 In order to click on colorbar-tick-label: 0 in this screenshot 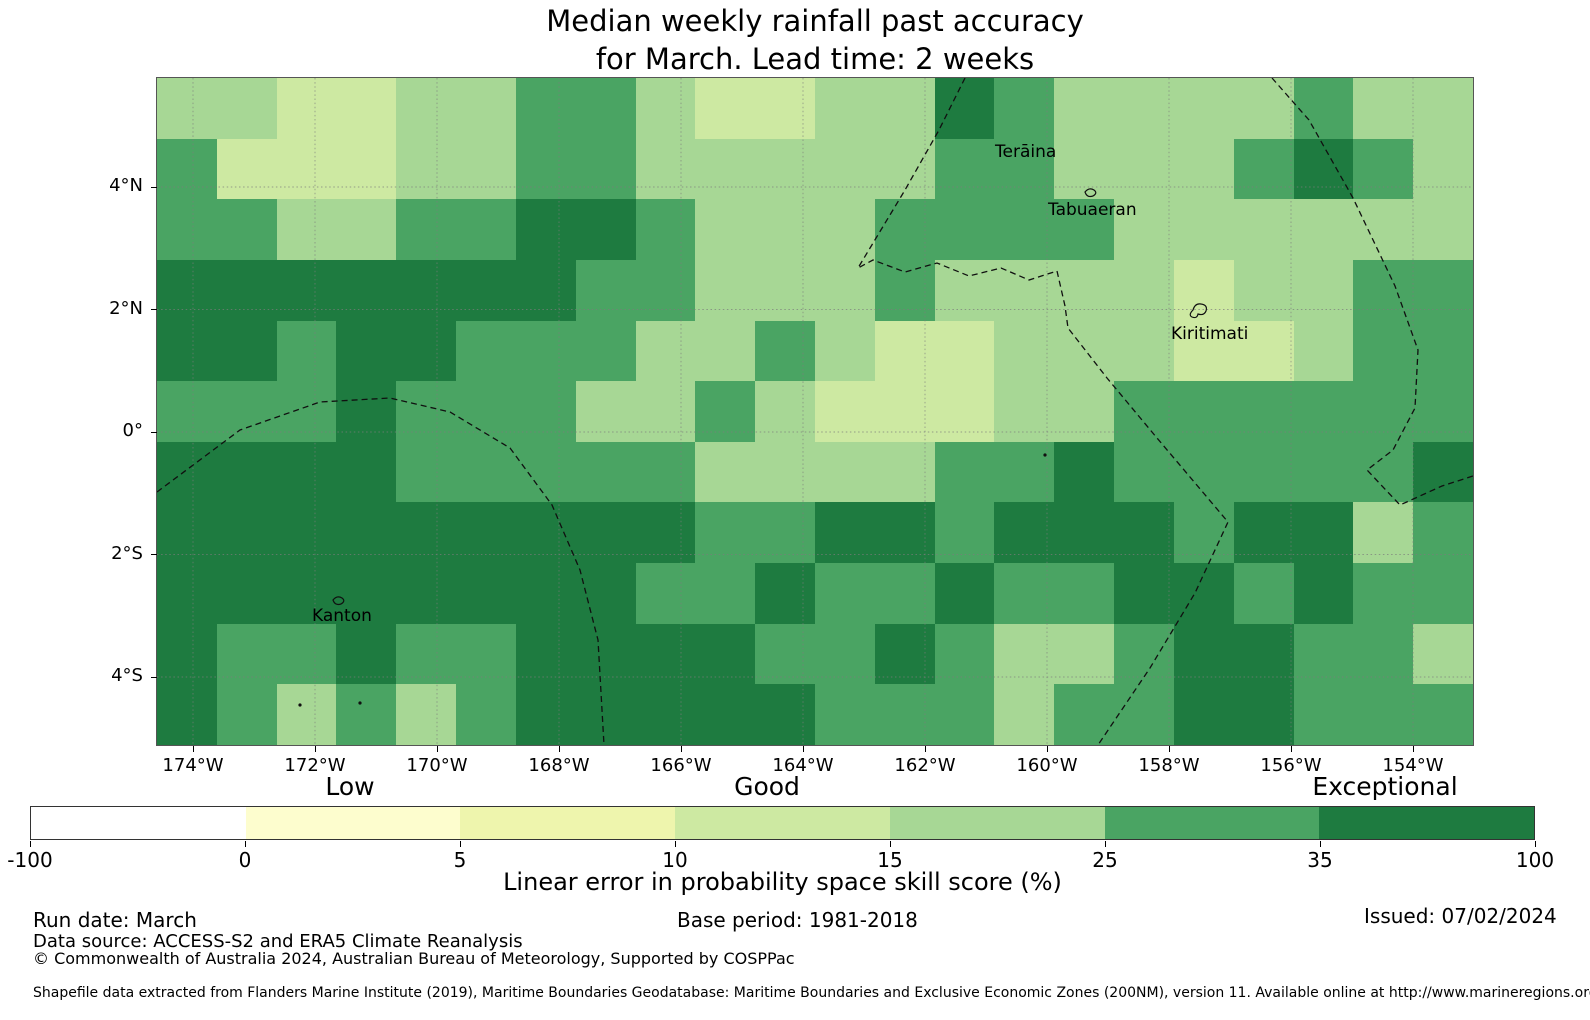, I will do `click(245, 860)`.